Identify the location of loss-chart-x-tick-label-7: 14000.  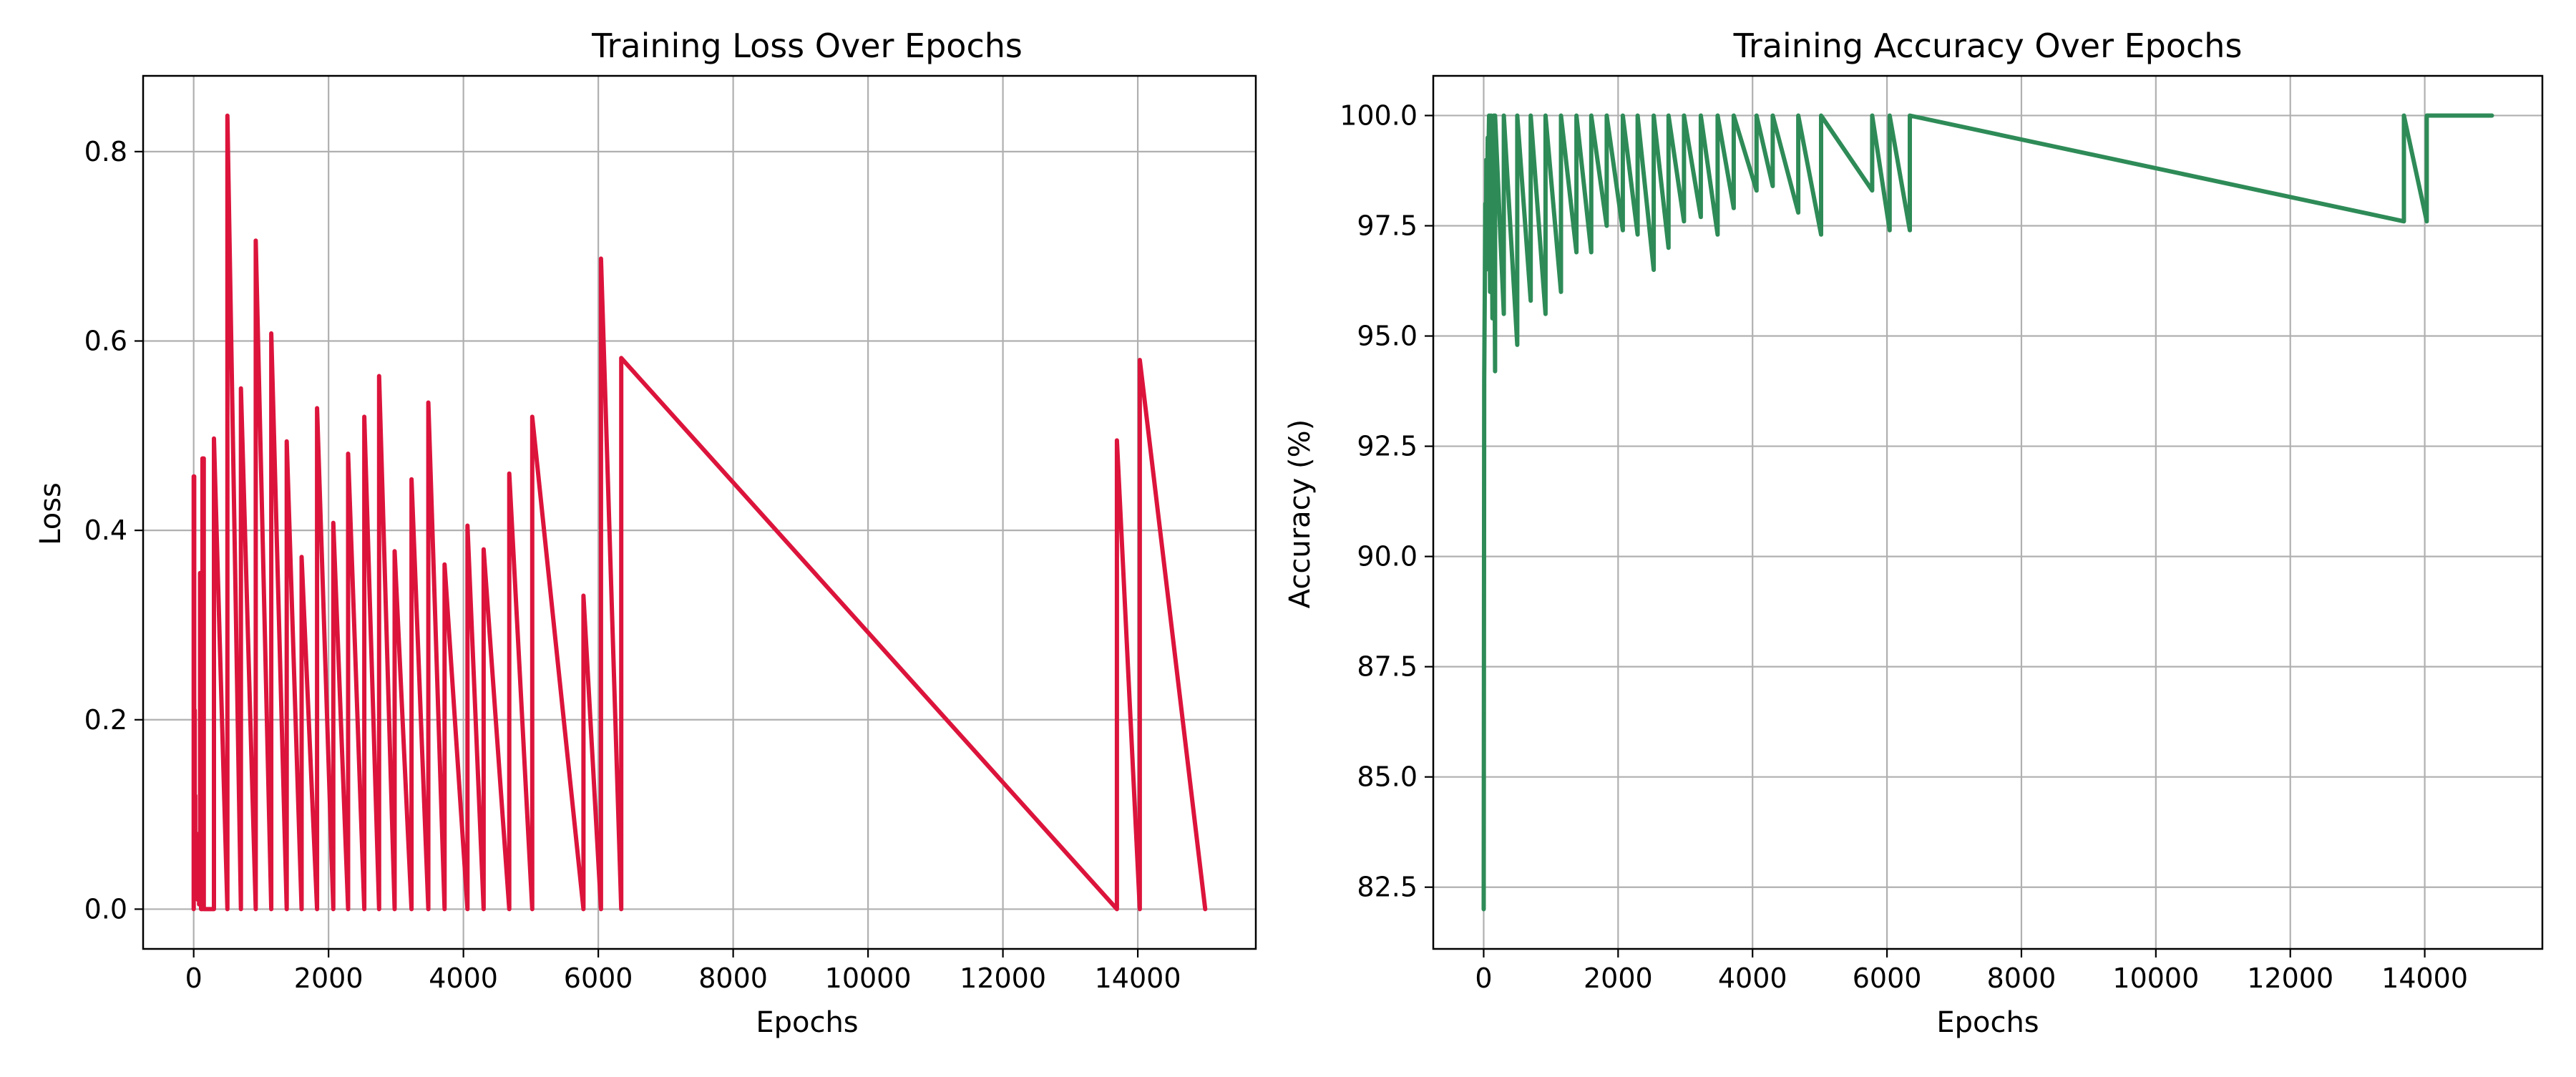
(1138, 978).